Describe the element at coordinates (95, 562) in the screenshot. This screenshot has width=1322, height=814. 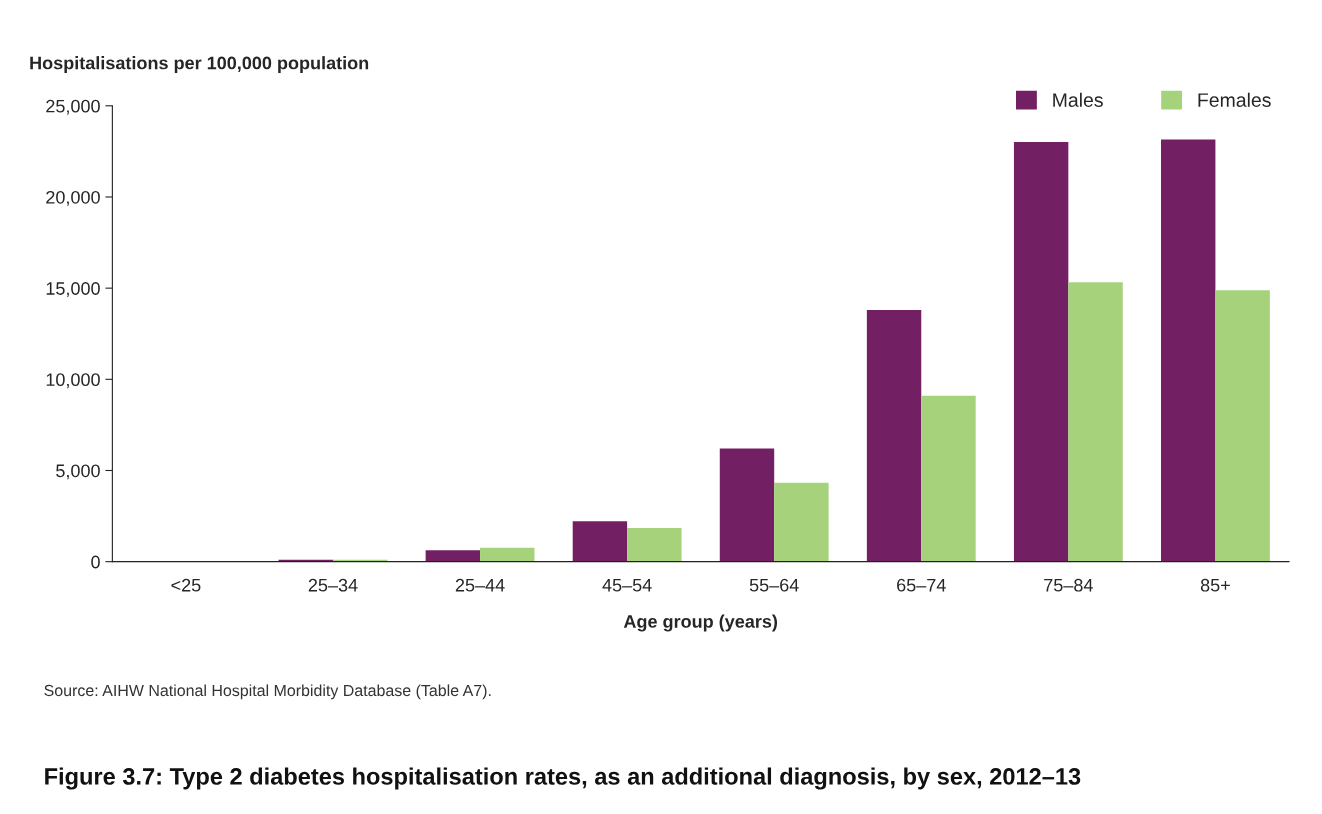
I see `y-tick-label: 0` at that location.